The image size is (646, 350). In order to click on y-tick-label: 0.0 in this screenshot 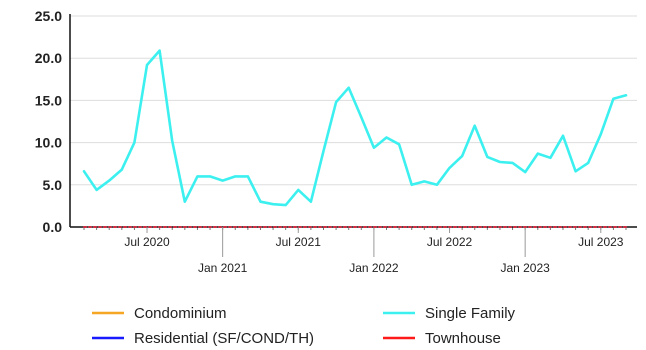, I will do `click(53, 227)`.